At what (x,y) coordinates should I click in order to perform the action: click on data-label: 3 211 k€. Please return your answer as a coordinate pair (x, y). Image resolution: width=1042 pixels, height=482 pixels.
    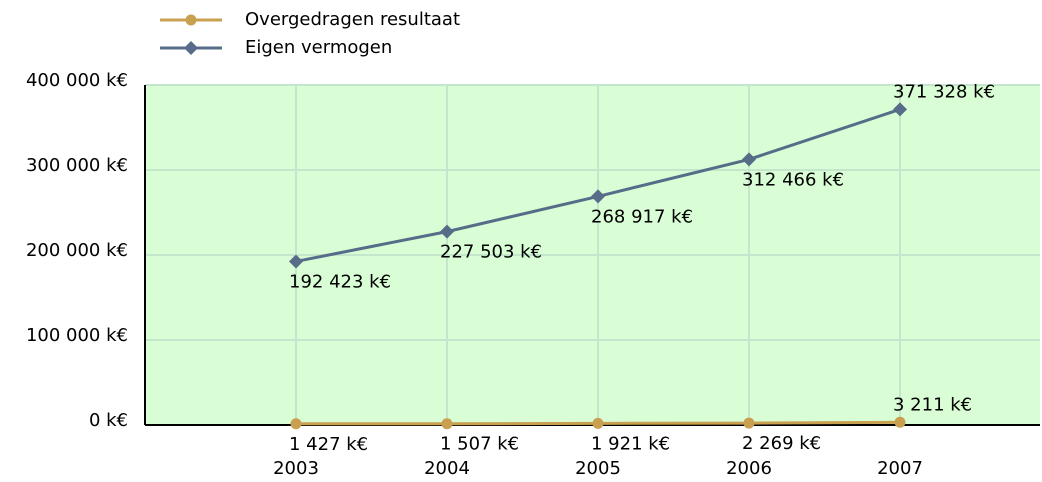
    Looking at the image, I should click on (932, 404).